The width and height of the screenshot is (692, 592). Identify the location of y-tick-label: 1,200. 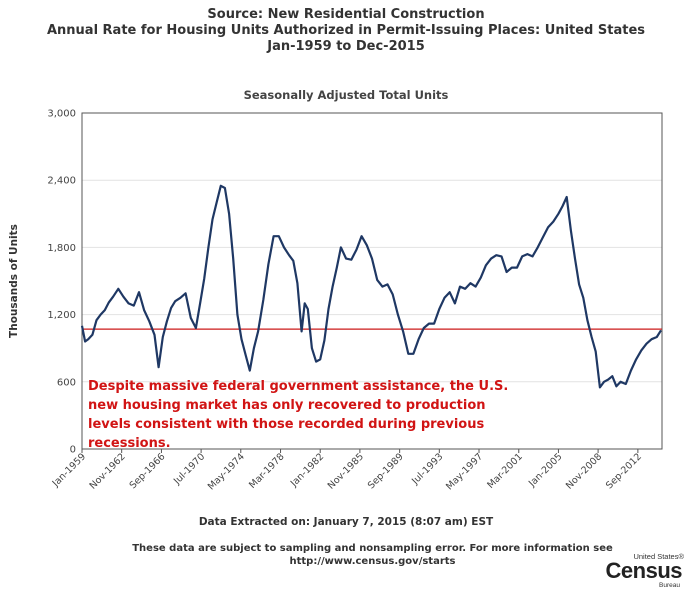
(61, 315).